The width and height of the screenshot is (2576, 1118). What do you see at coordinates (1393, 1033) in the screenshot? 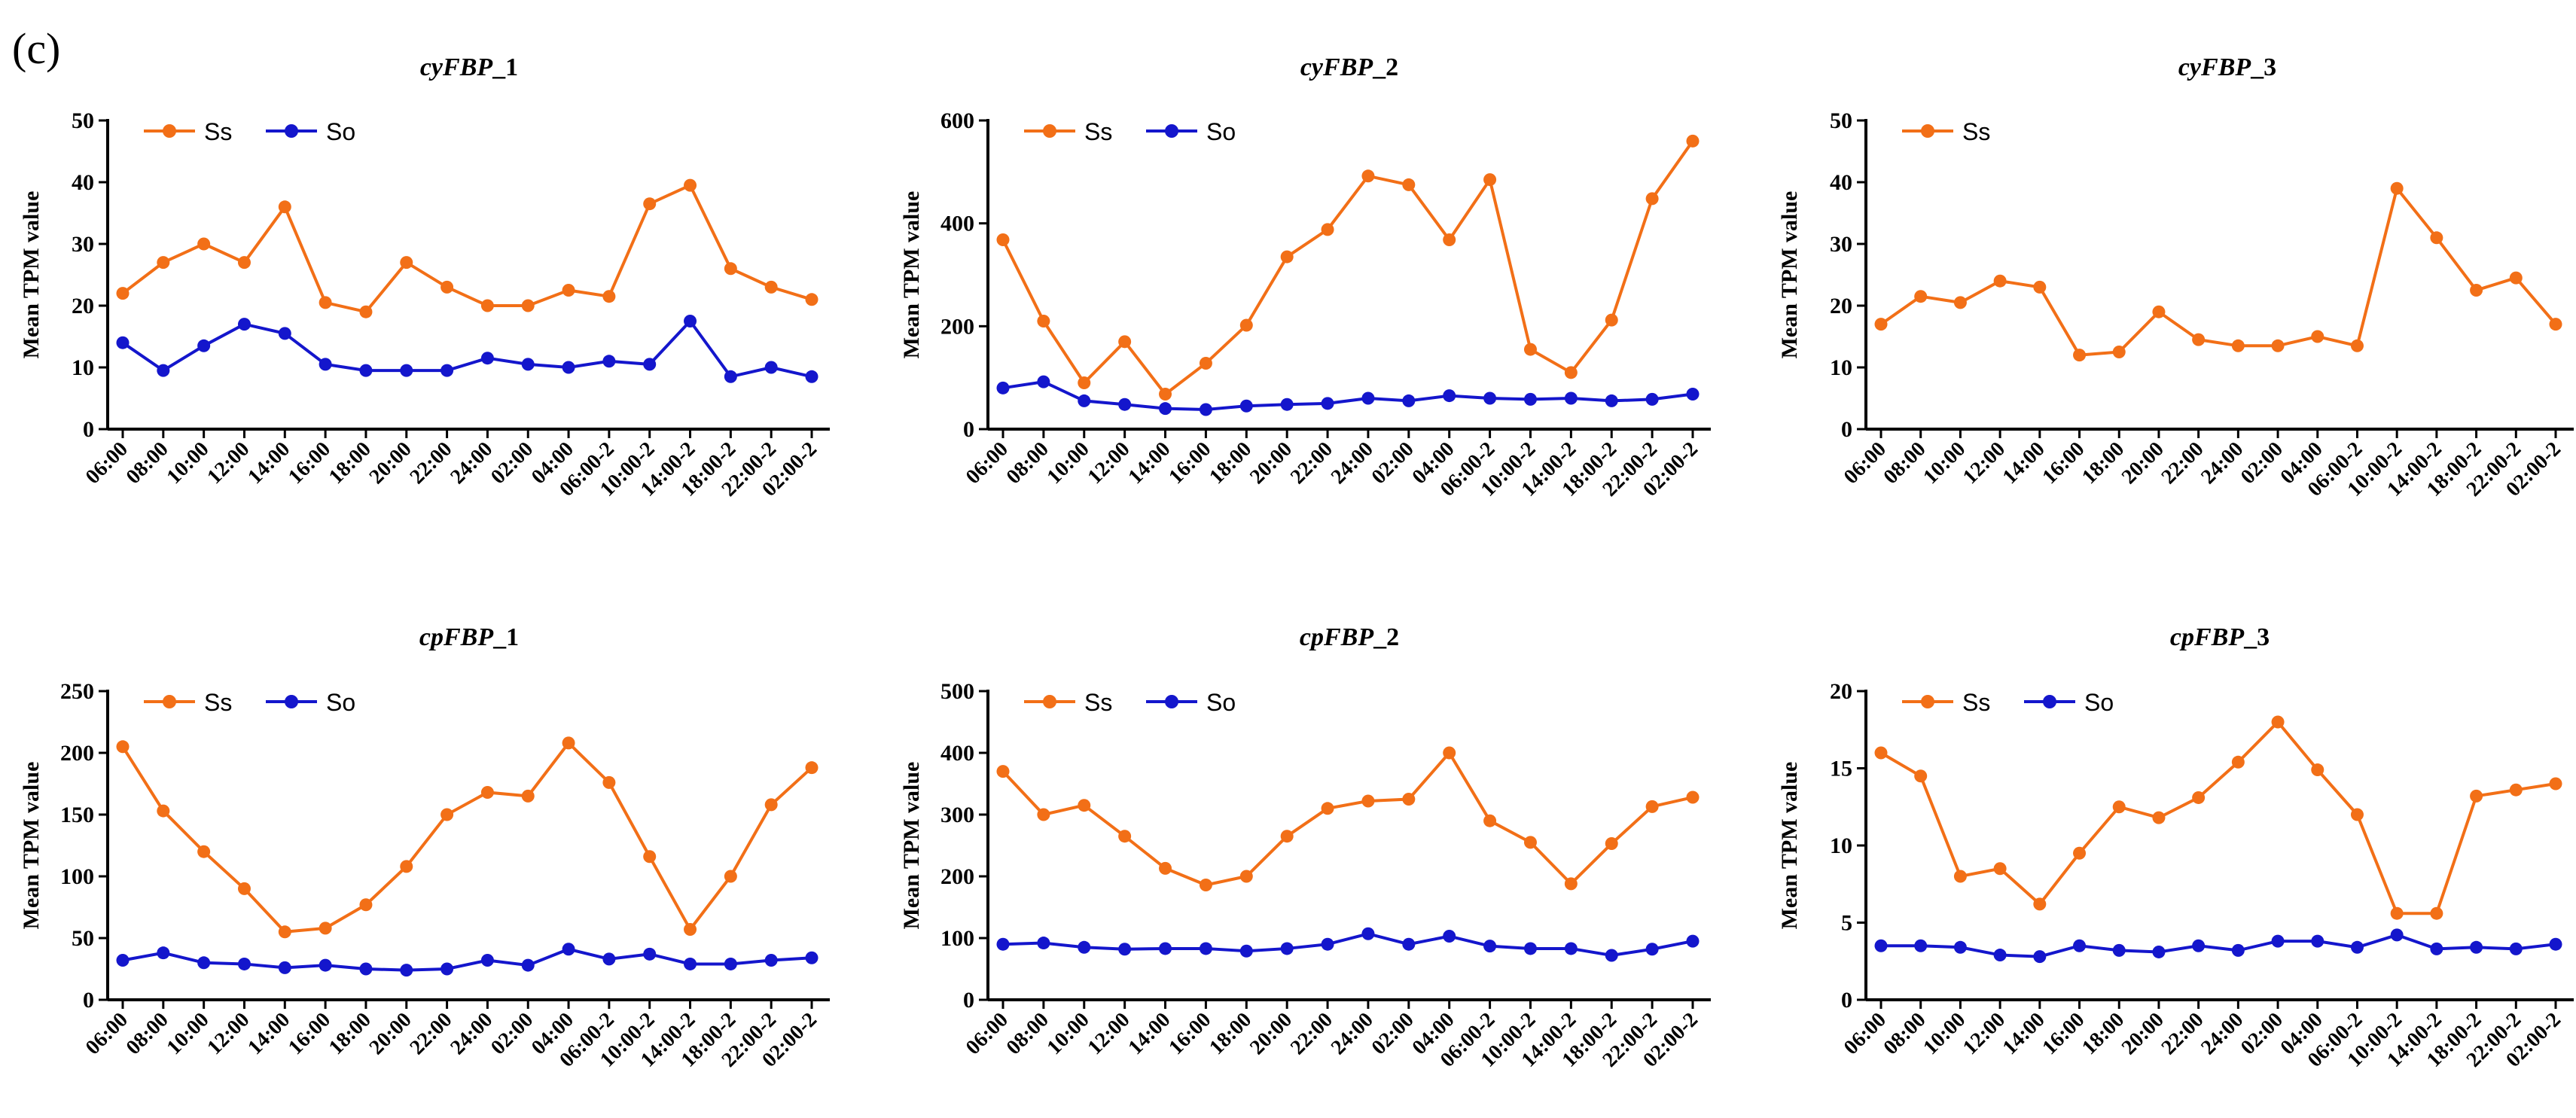
I see `x-tick-label: 02:00` at bounding box center [1393, 1033].